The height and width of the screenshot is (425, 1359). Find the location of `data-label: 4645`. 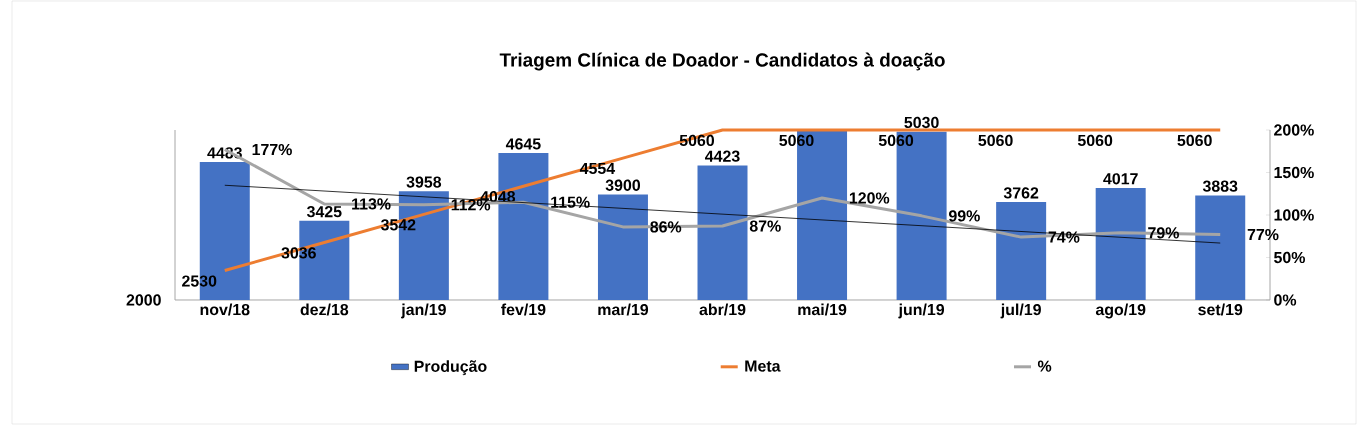

data-label: 4645 is located at coordinates (523, 144).